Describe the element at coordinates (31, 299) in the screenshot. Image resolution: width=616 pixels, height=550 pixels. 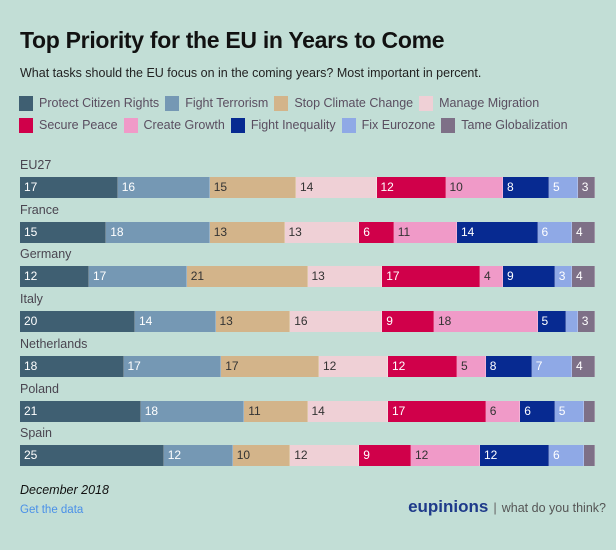
I see `category-label-italy: Italy` at that location.